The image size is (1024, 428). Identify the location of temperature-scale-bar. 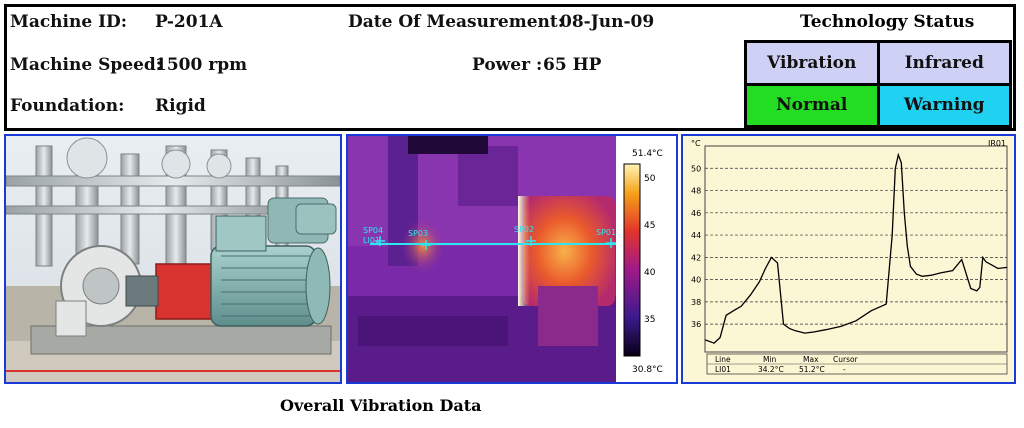
(632, 260).